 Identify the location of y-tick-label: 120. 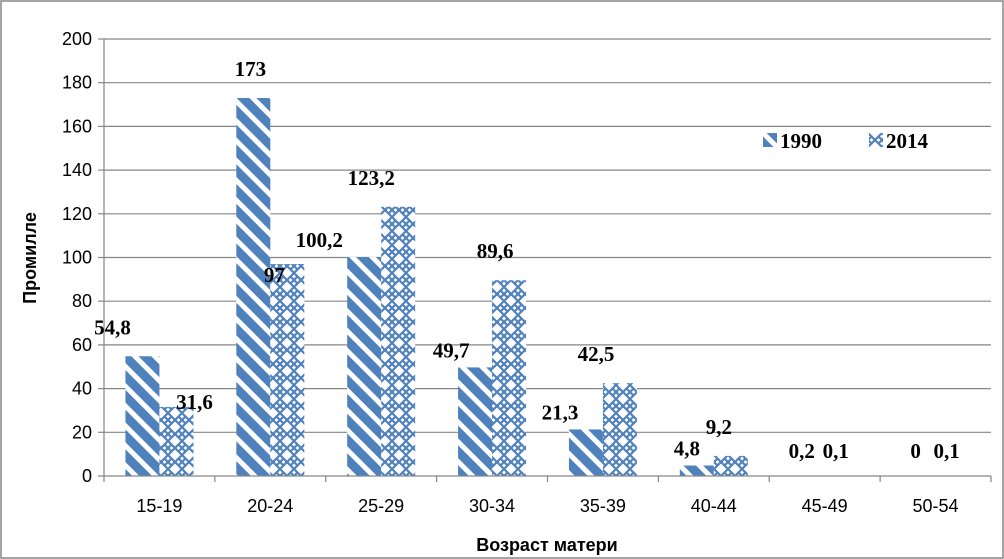
(77, 214).